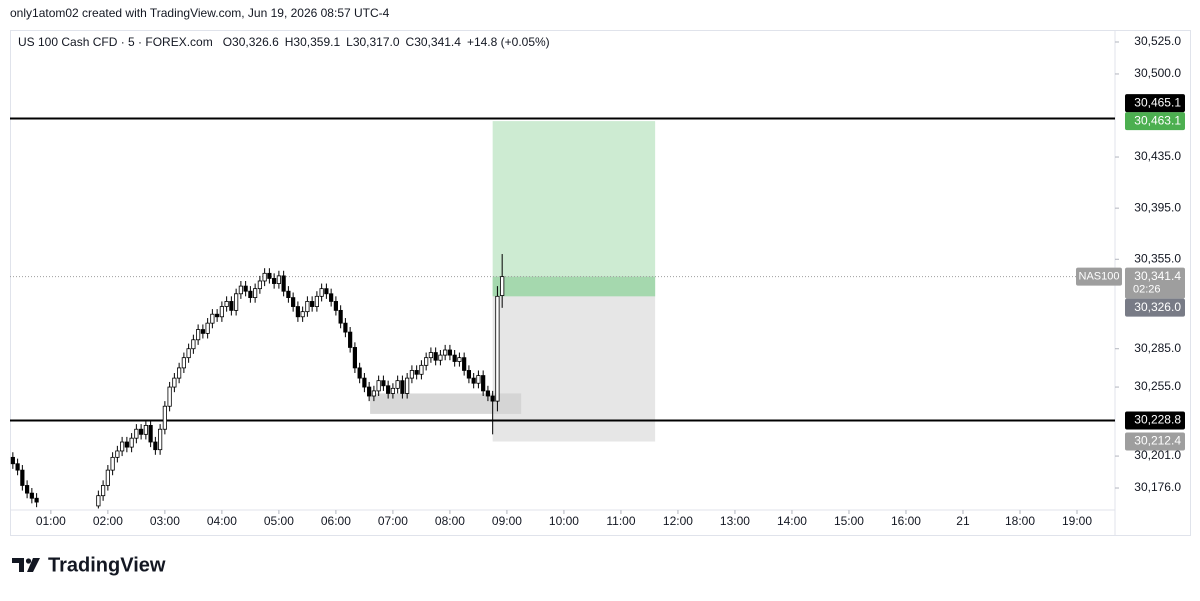 This screenshot has width=1200, height=601. I want to click on y-tick-label: 30,435.0, so click(1157, 156).